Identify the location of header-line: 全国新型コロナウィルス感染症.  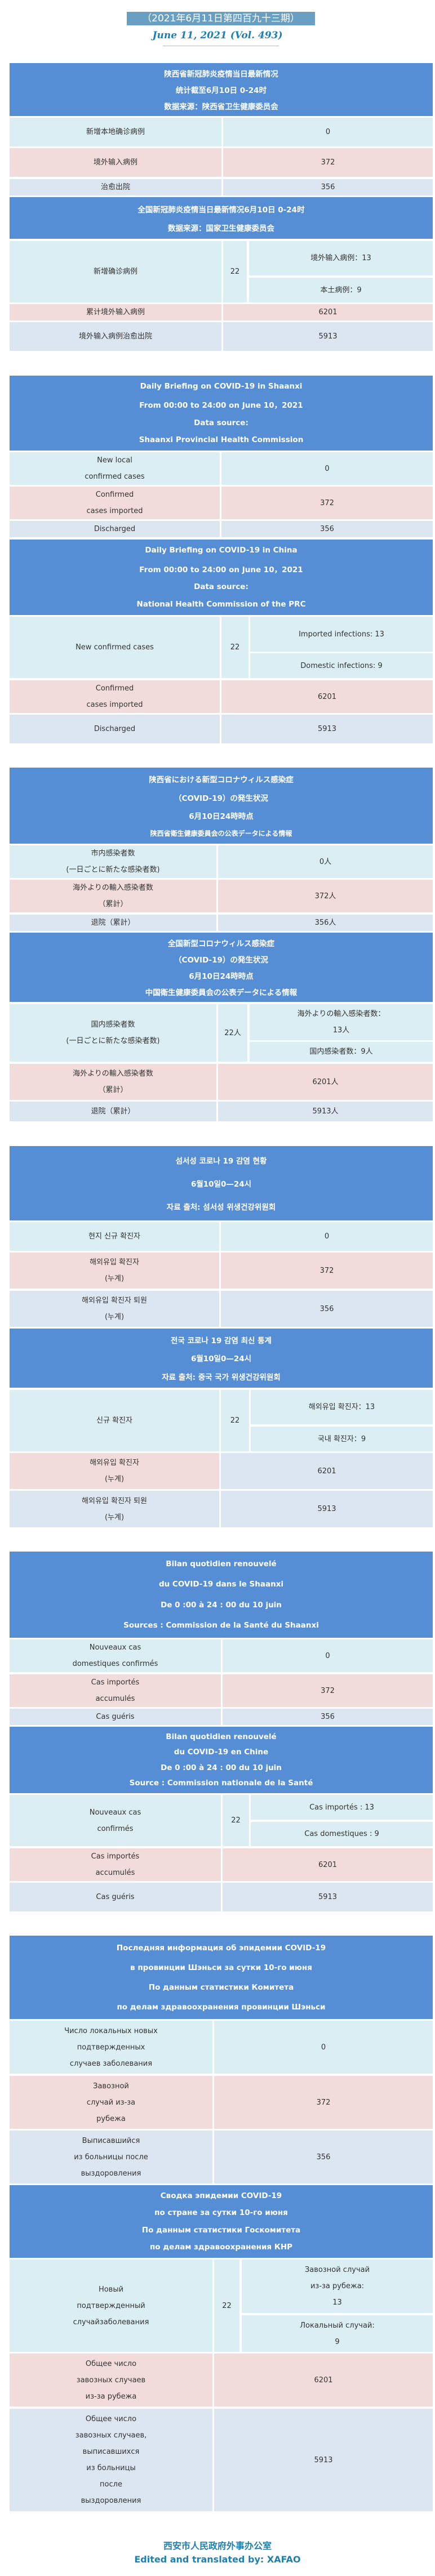
(221, 944).